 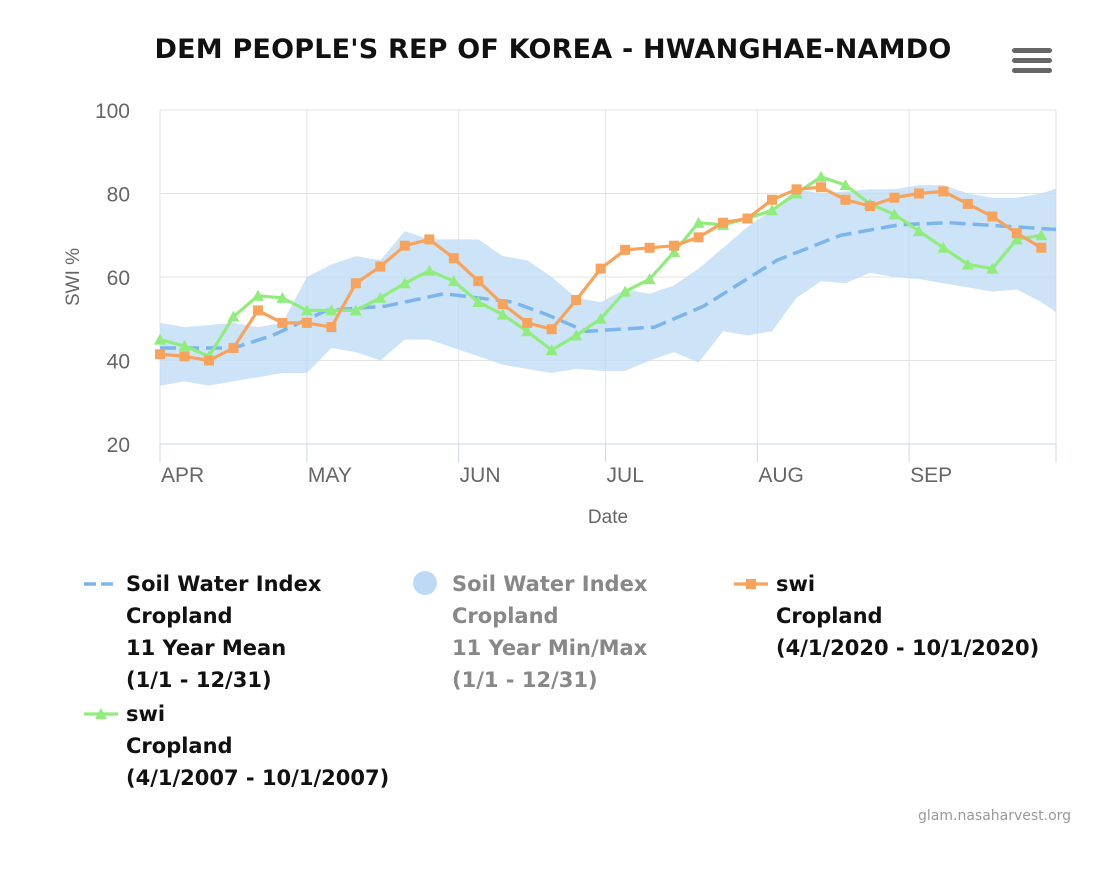 What do you see at coordinates (118, 445) in the screenshot?
I see `y-tick-label: 20` at bounding box center [118, 445].